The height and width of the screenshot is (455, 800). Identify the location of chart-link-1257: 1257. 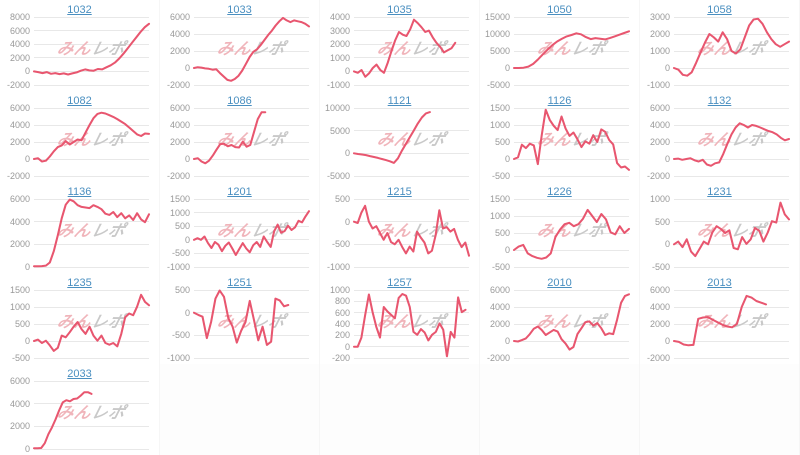
(399, 283).